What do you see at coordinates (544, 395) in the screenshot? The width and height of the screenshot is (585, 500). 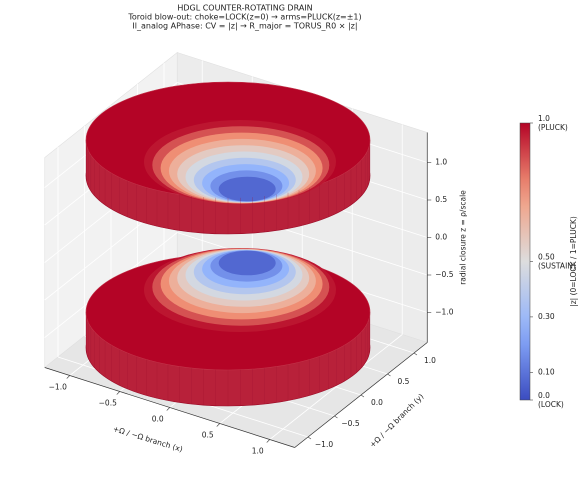 I see `colorbar-tick-label: 0.0` at bounding box center [544, 395].